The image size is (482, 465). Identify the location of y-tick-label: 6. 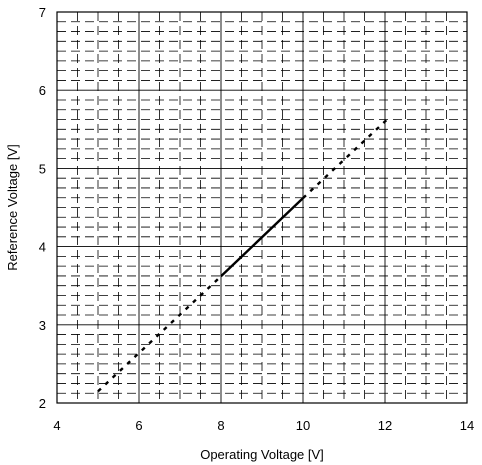
(42, 90).